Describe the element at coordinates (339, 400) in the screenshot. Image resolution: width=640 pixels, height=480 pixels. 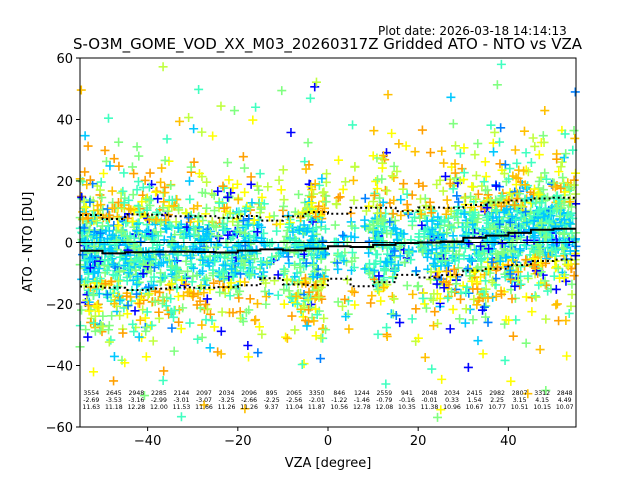
I see `bin-mean-label: -1.22` at that location.